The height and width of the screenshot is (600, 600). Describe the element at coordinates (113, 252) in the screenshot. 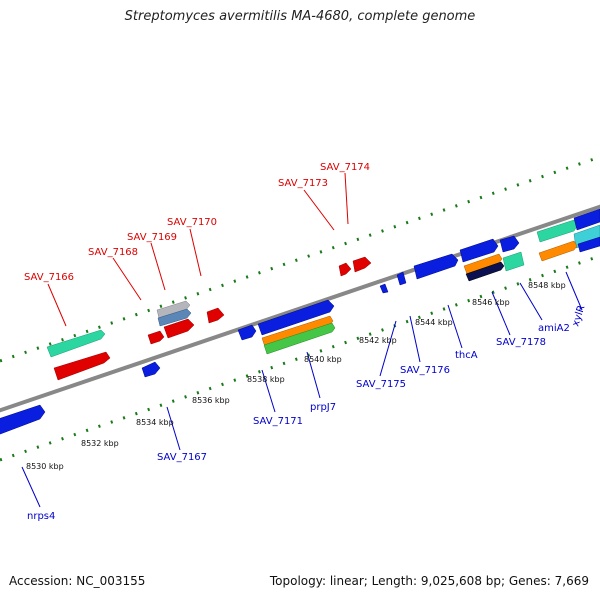

I see `gene-label: SAV_7168` at that location.